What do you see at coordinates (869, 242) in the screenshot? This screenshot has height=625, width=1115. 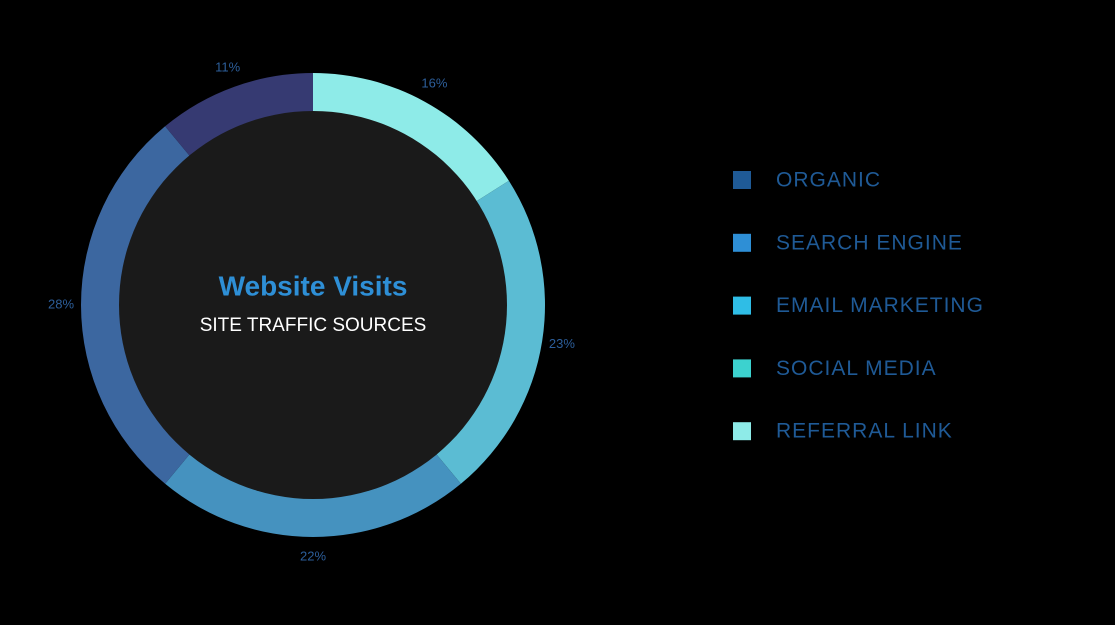 I see `legend-label: SEARCH ENGINE` at bounding box center [869, 242].